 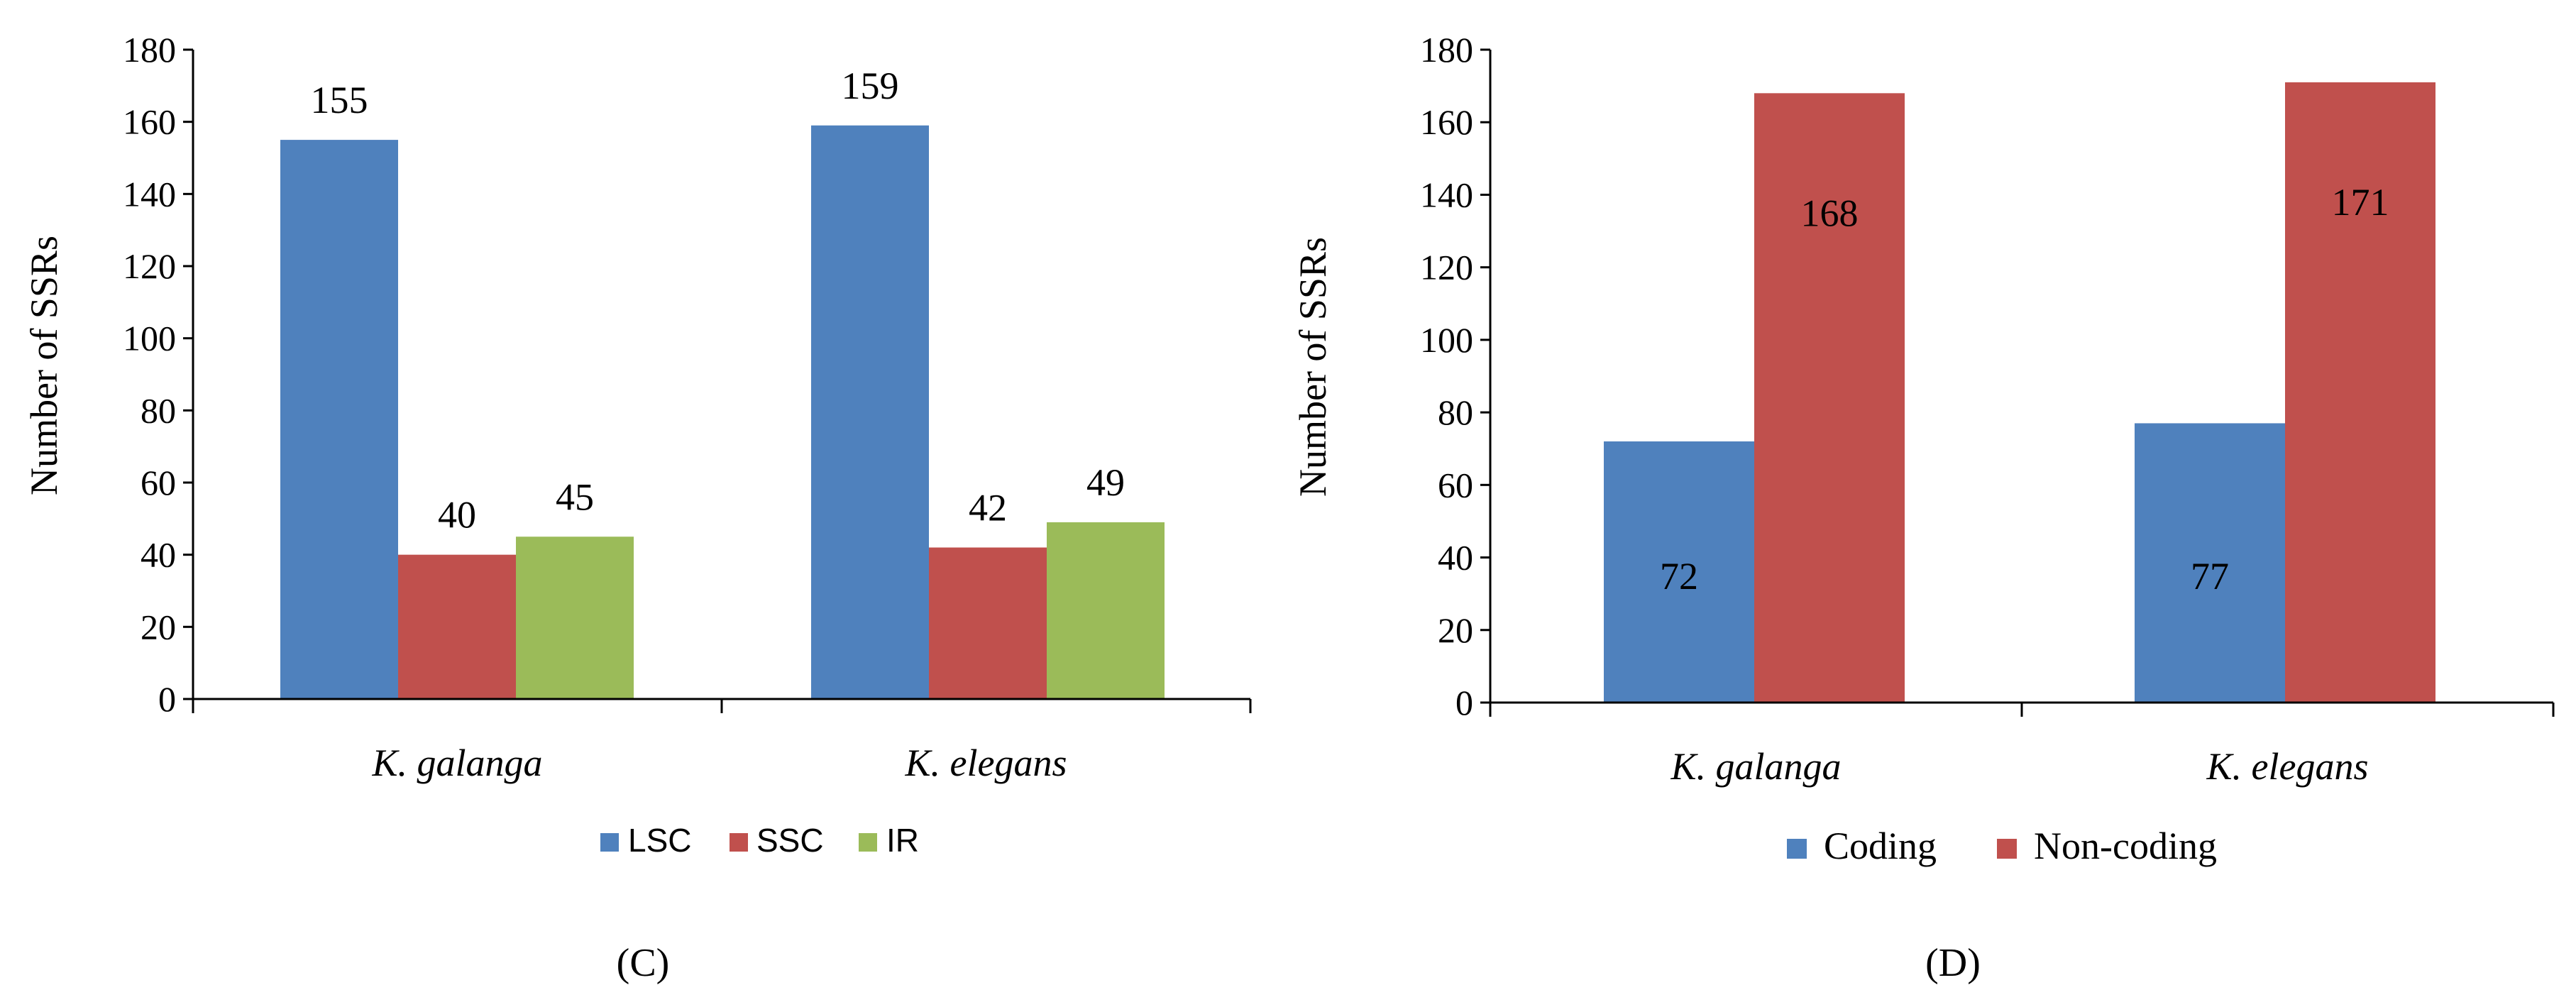 I want to click on legend-item-ir: IR, so click(x=889, y=840).